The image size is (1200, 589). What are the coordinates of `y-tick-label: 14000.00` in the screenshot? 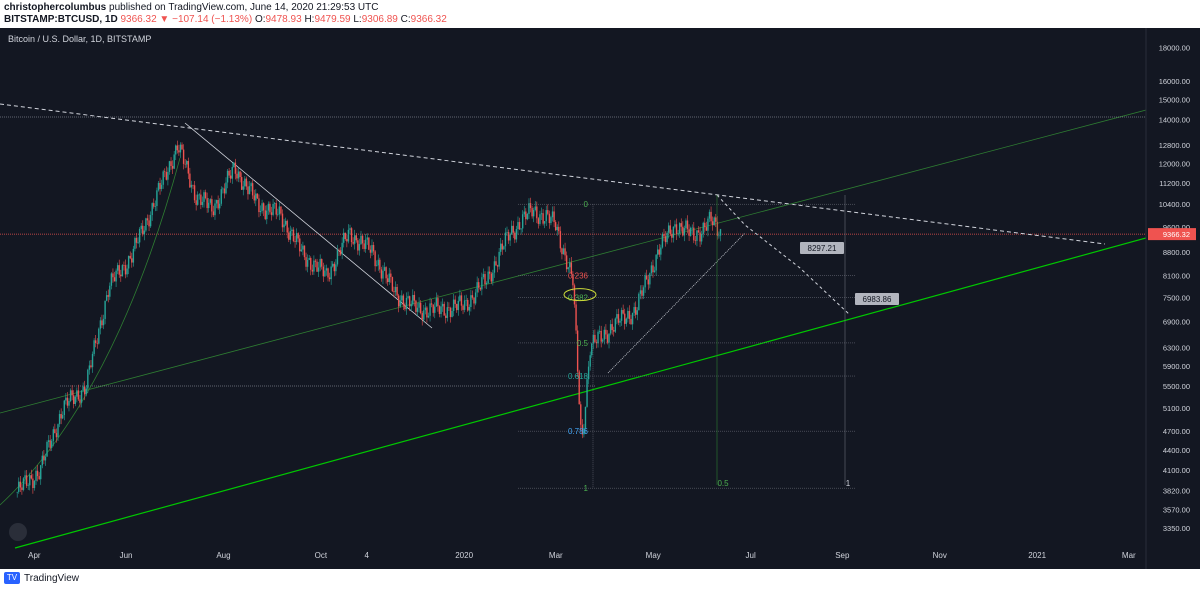 It's located at (1174, 119).